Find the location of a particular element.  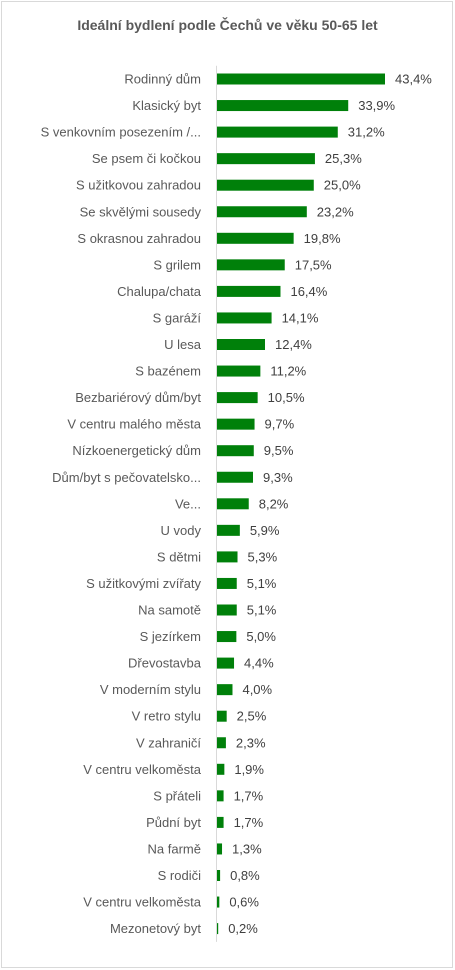

category-label: S přáteli is located at coordinates (177, 795).